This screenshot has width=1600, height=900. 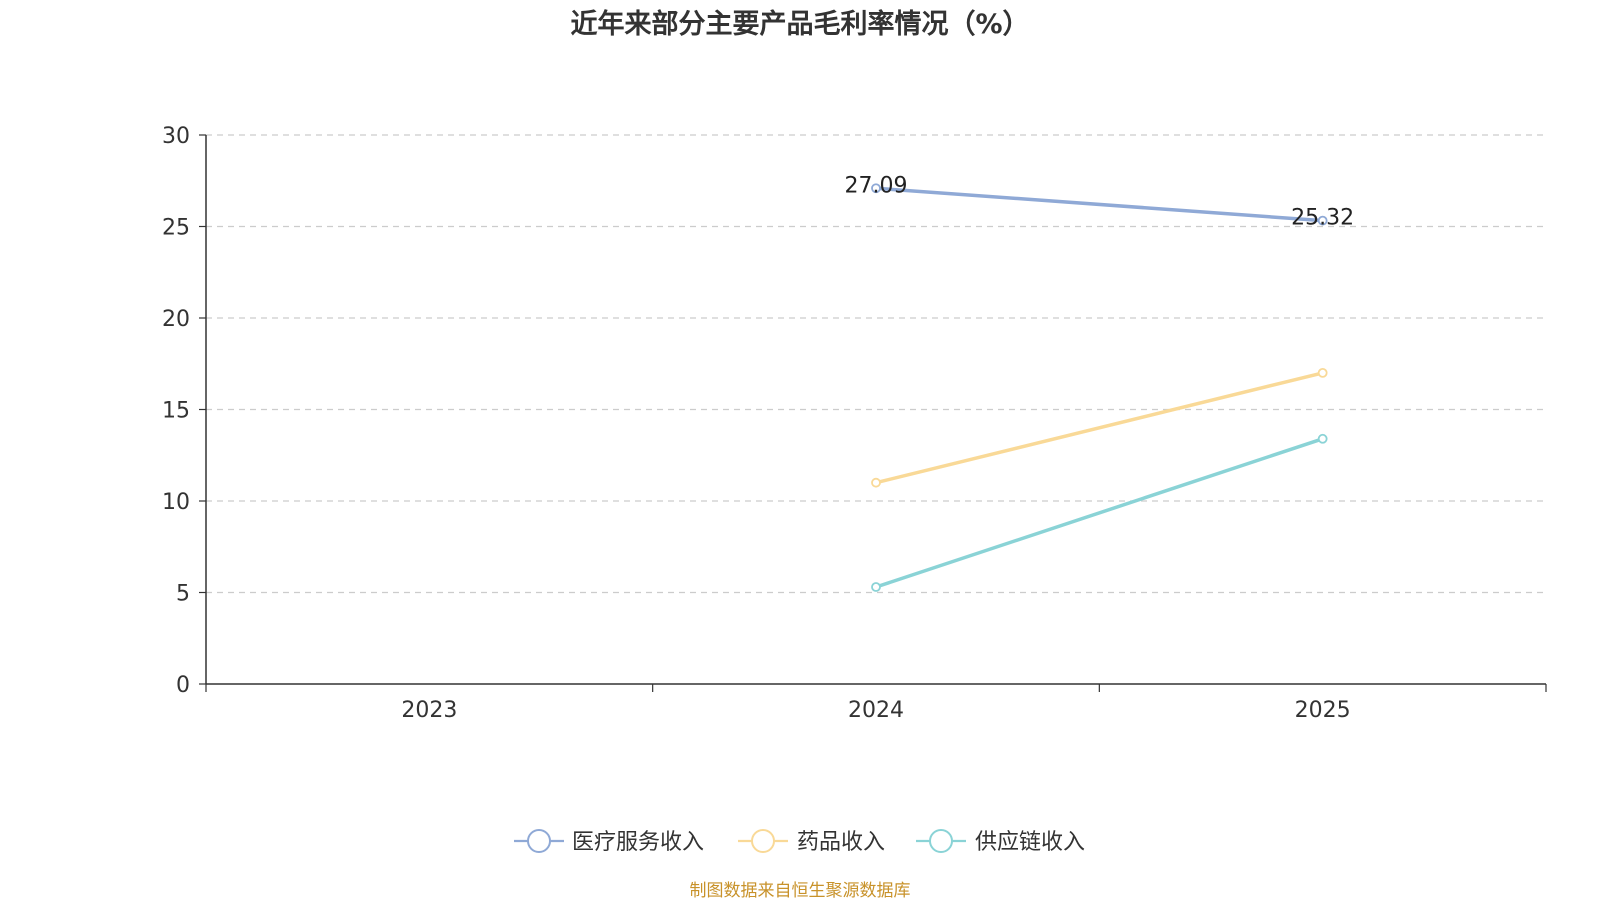 I want to click on y-tick-label: 20, so click(x=176, y=319).